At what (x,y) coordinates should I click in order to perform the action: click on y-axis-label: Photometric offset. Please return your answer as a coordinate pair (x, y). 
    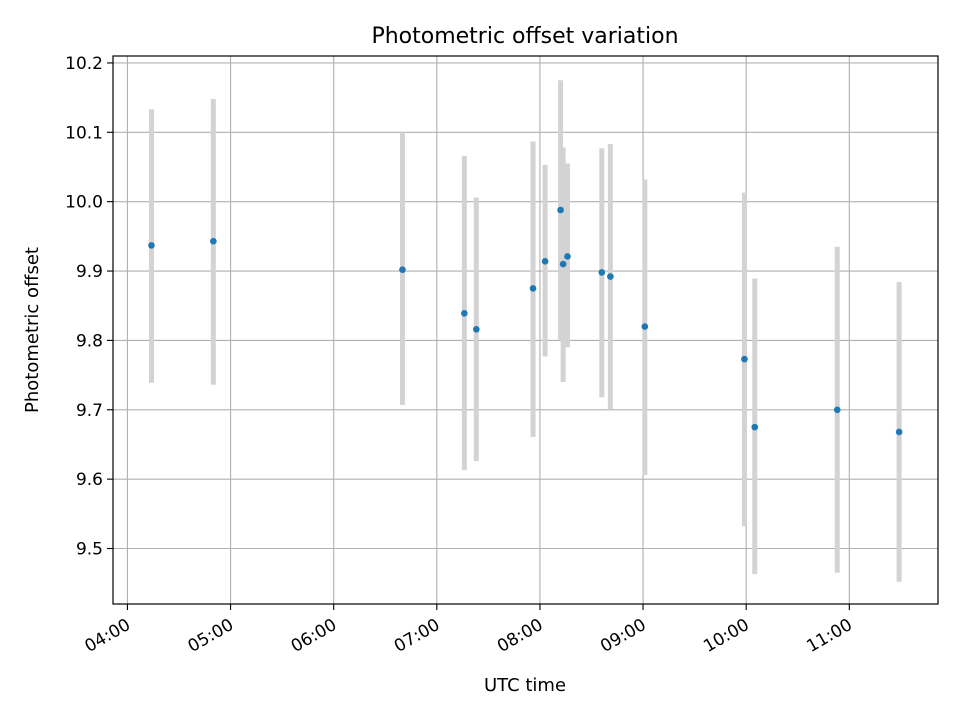
    Looking at the image, I should click on (32, 330).